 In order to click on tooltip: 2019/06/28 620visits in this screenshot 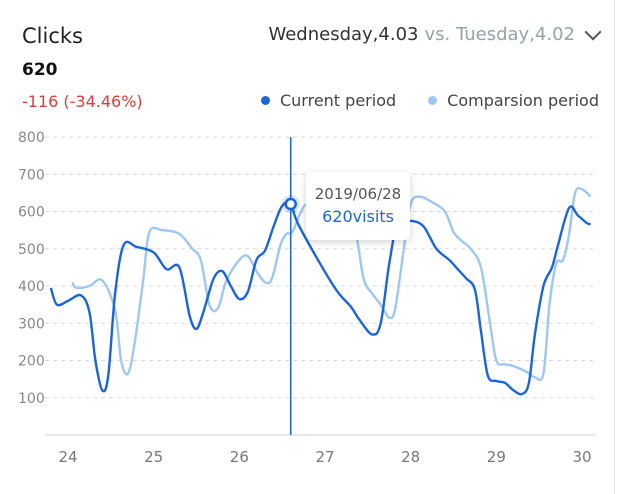, I will do `click(358, 206)`.